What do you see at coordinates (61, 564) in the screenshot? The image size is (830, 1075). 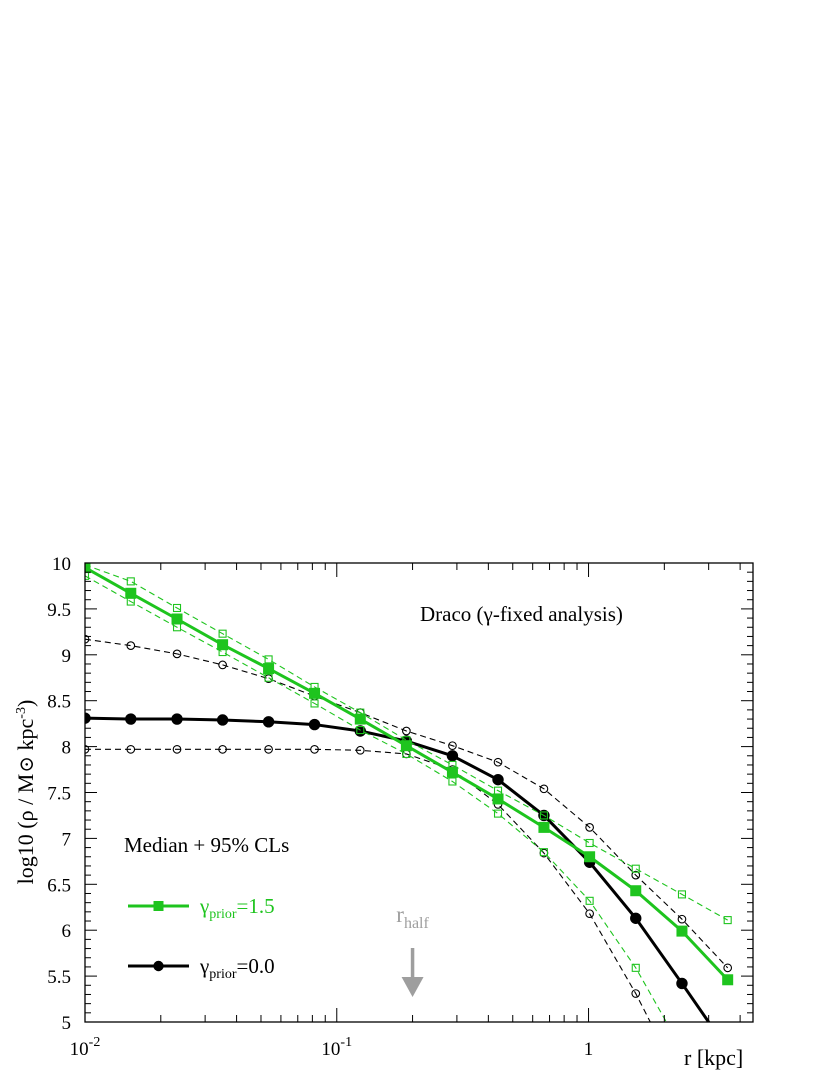 I see `y-tick-label: 10` at bounding box center [61, 564].